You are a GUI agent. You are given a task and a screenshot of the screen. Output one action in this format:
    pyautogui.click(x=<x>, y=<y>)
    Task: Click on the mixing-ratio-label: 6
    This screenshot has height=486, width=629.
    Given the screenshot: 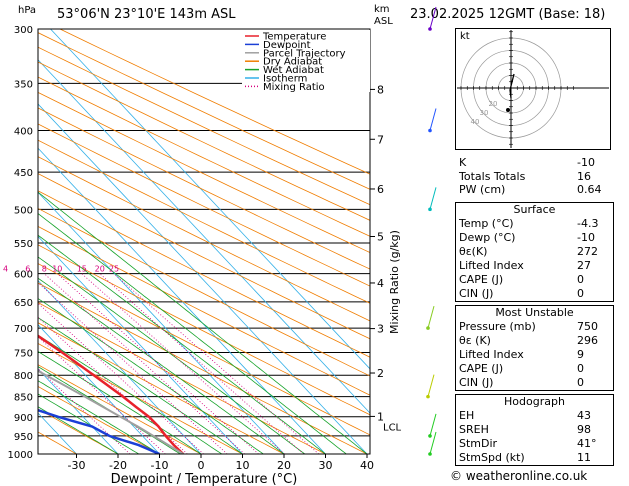 What is the action you would take?
    pyautogui.click(x=27, y=269)
    